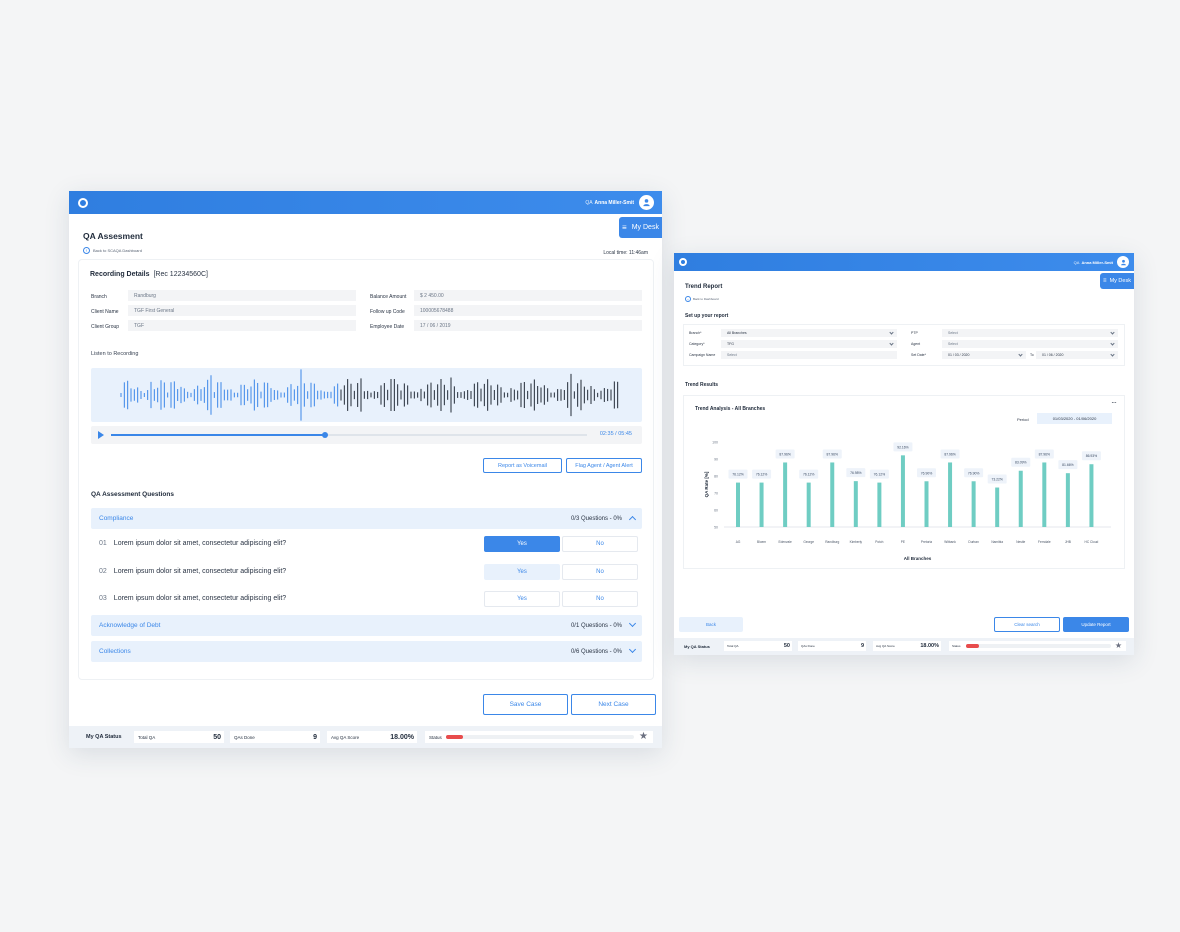 Image resolution: width=1180 pixels, height=932 pixels. Describe the element at coordinates (1096, 624) in the screenshot. I see `update-report-button: Update Report` at that location.